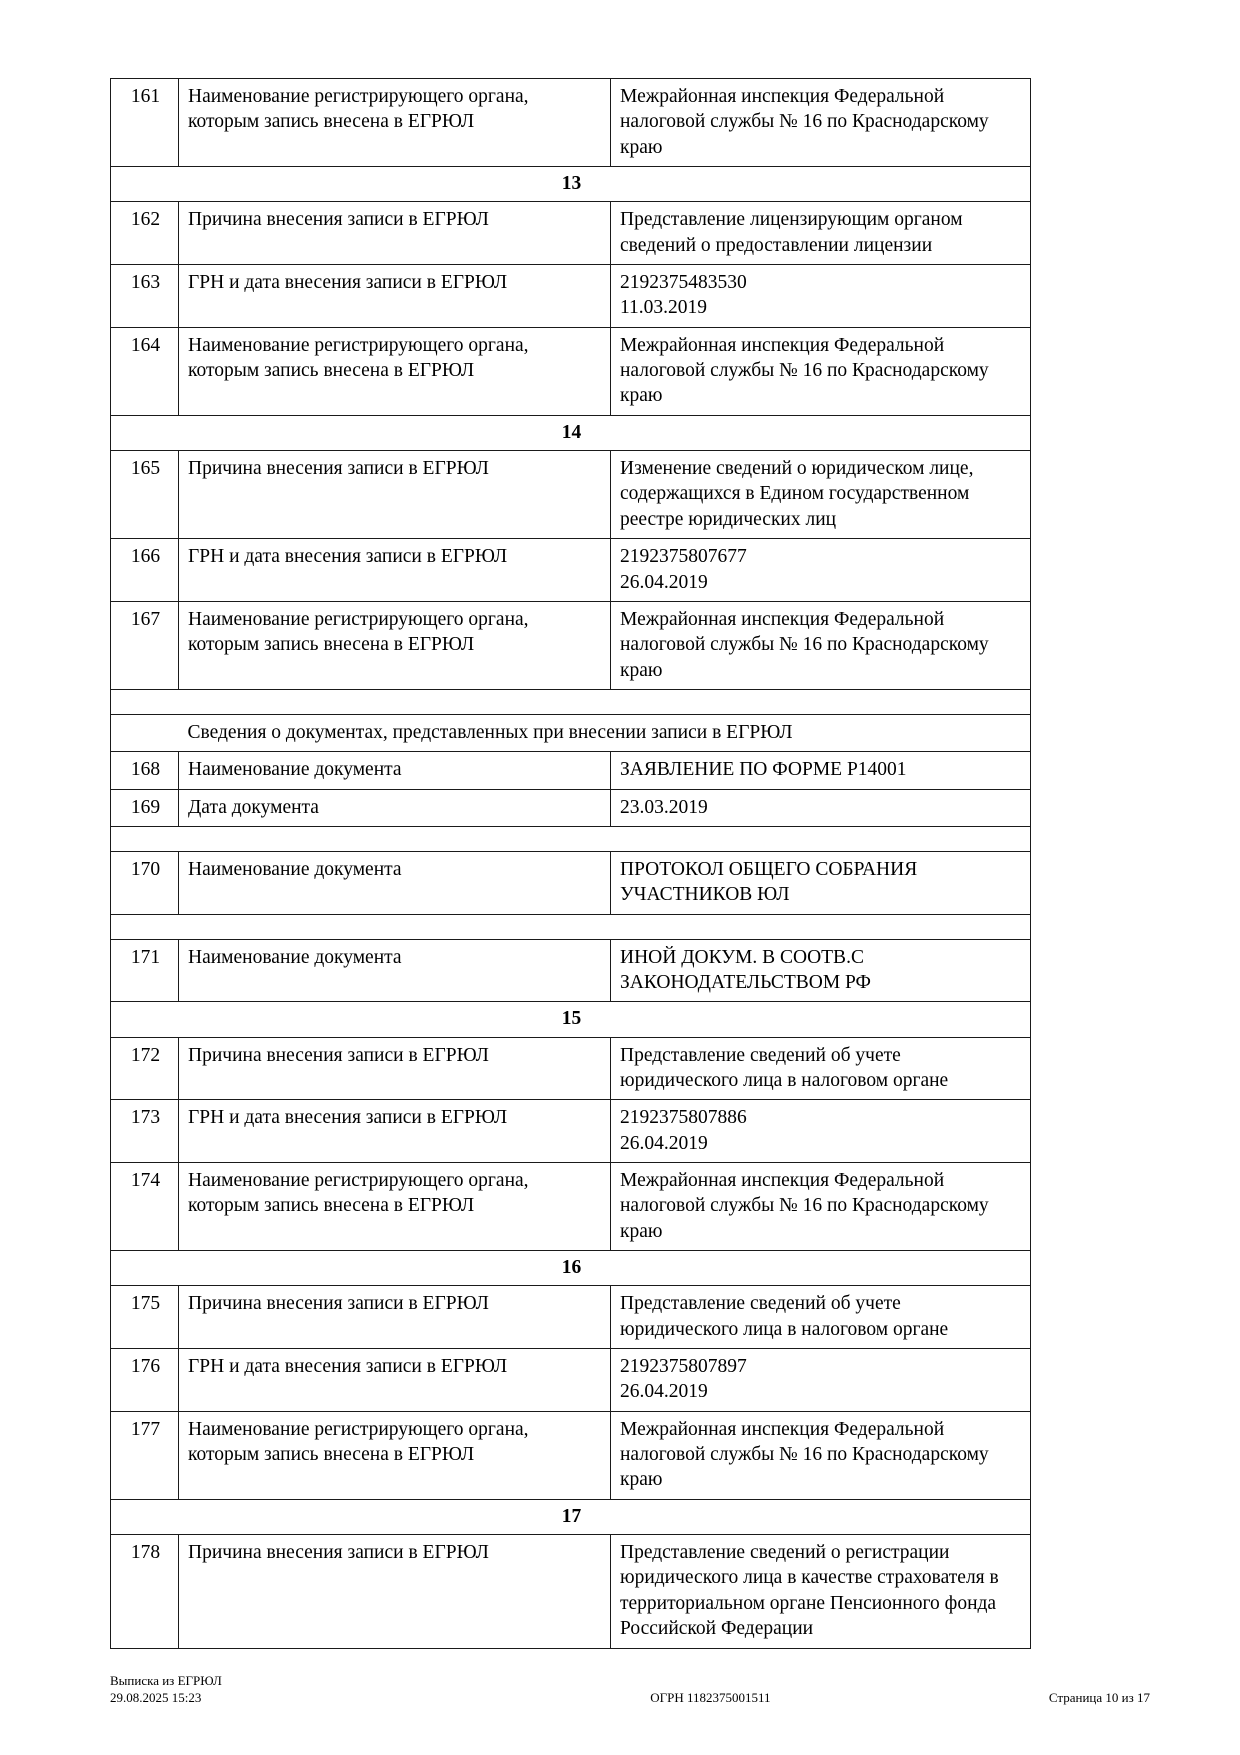  I want to click on section-separator-row: 15, so click(570, 1019).